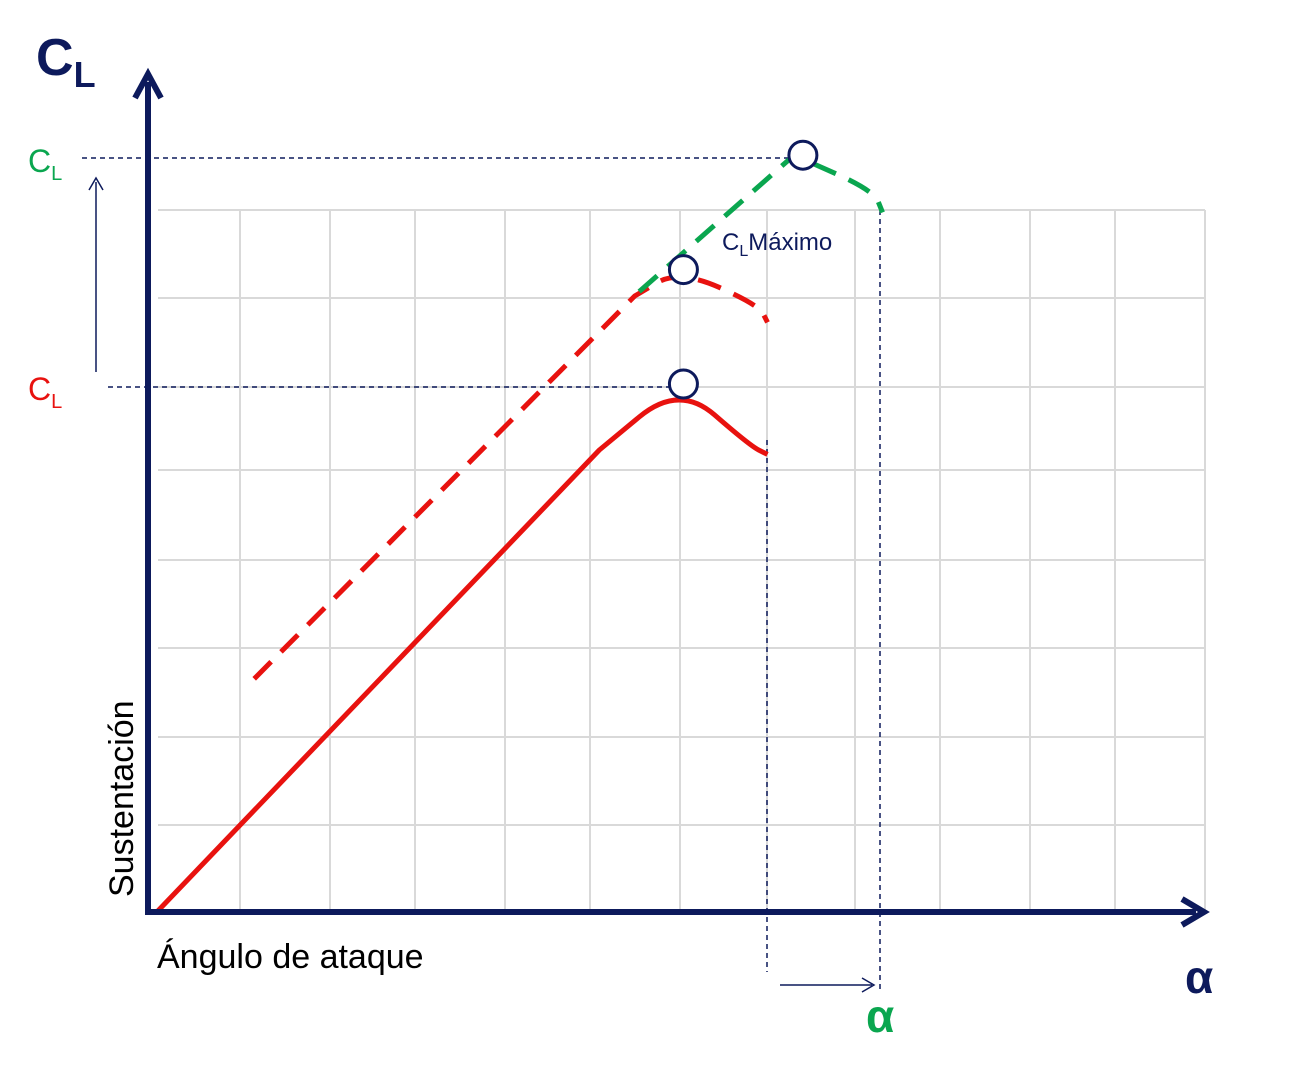 This screenshot has width=1300, height=1080. I want to click on maxima-markers, so click(743, 269).